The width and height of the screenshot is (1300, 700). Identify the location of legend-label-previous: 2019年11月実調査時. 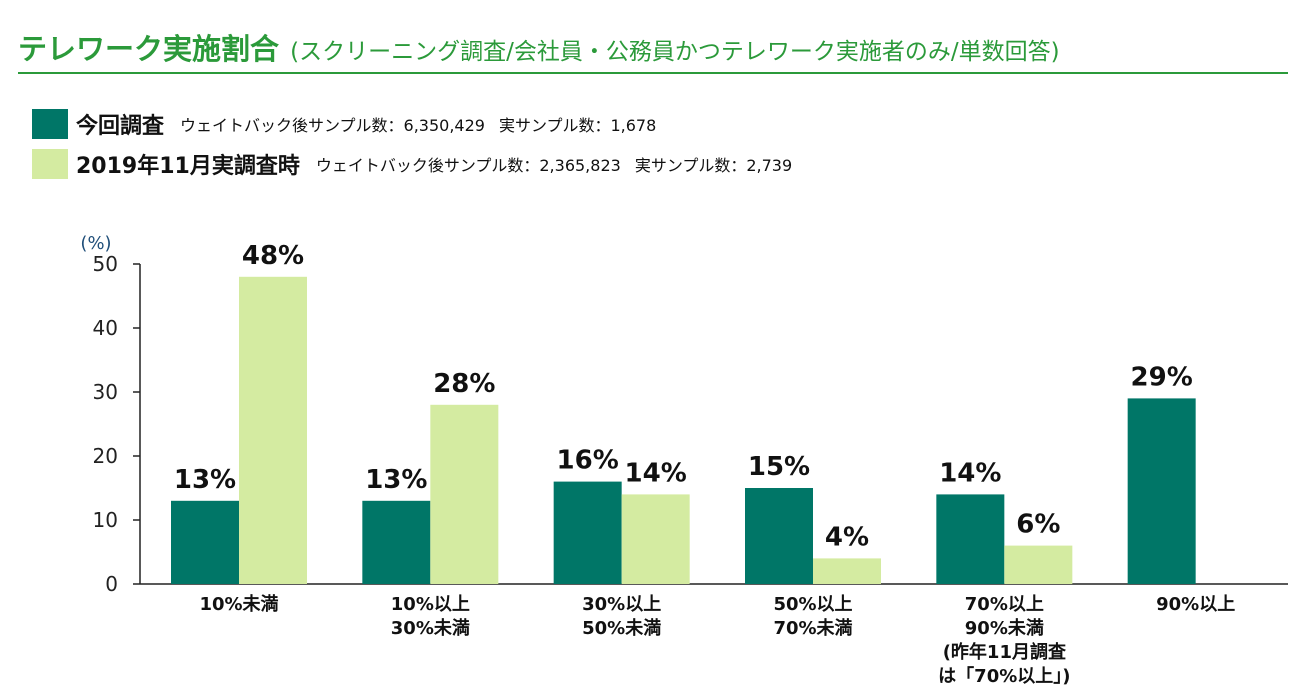
(188, 166).